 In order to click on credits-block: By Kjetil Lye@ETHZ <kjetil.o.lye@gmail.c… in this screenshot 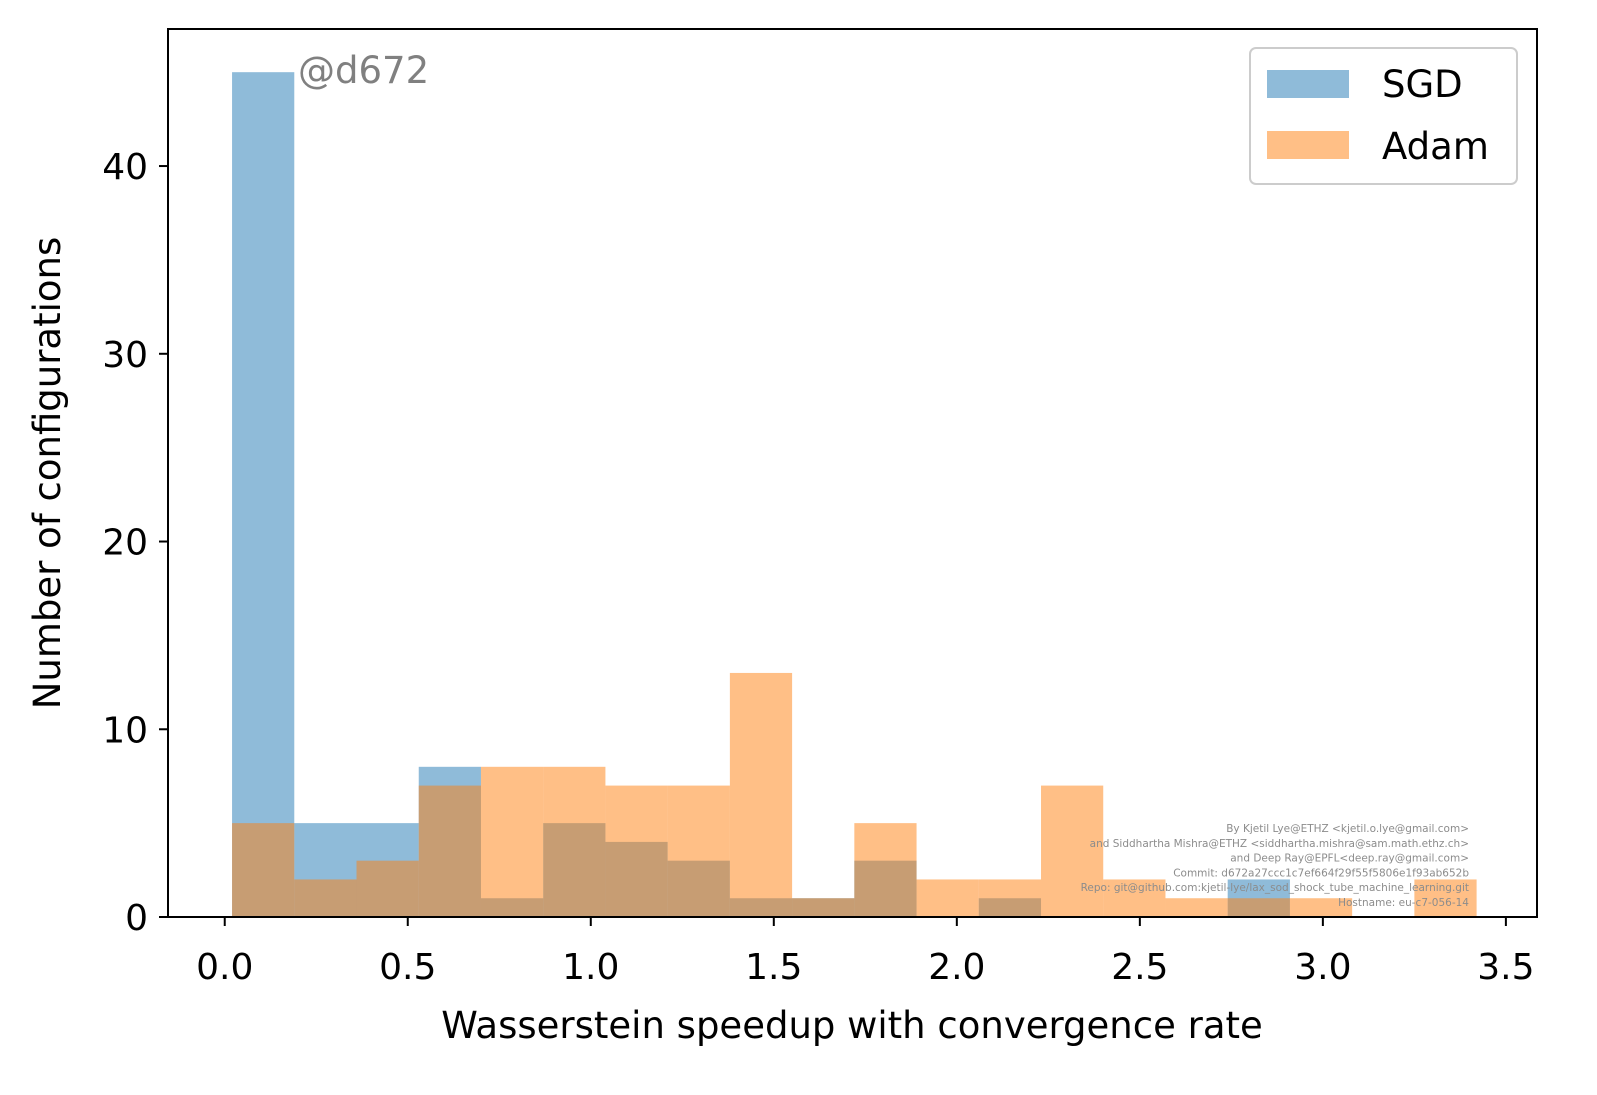, I will do `click(1275, 866)`.